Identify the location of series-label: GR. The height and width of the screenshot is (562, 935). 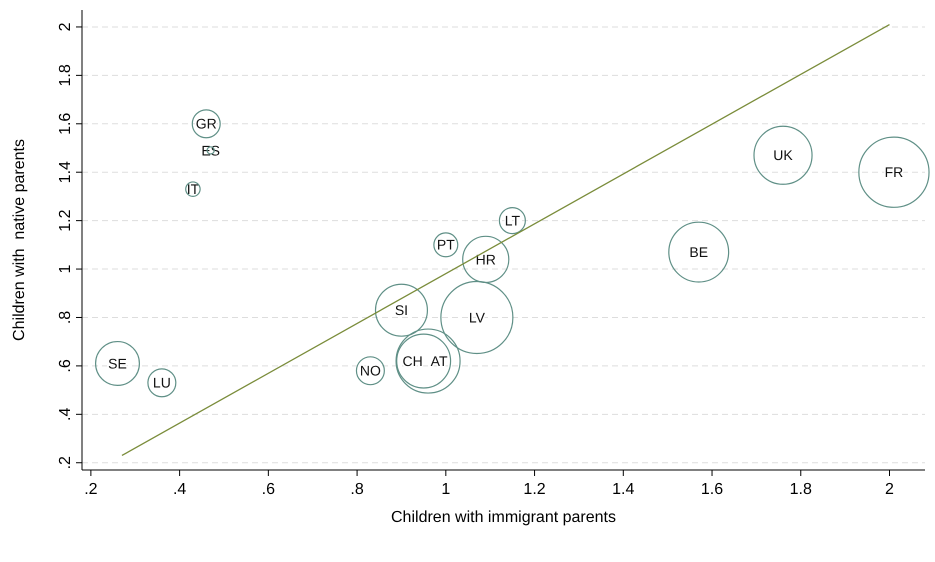
(206, 124).